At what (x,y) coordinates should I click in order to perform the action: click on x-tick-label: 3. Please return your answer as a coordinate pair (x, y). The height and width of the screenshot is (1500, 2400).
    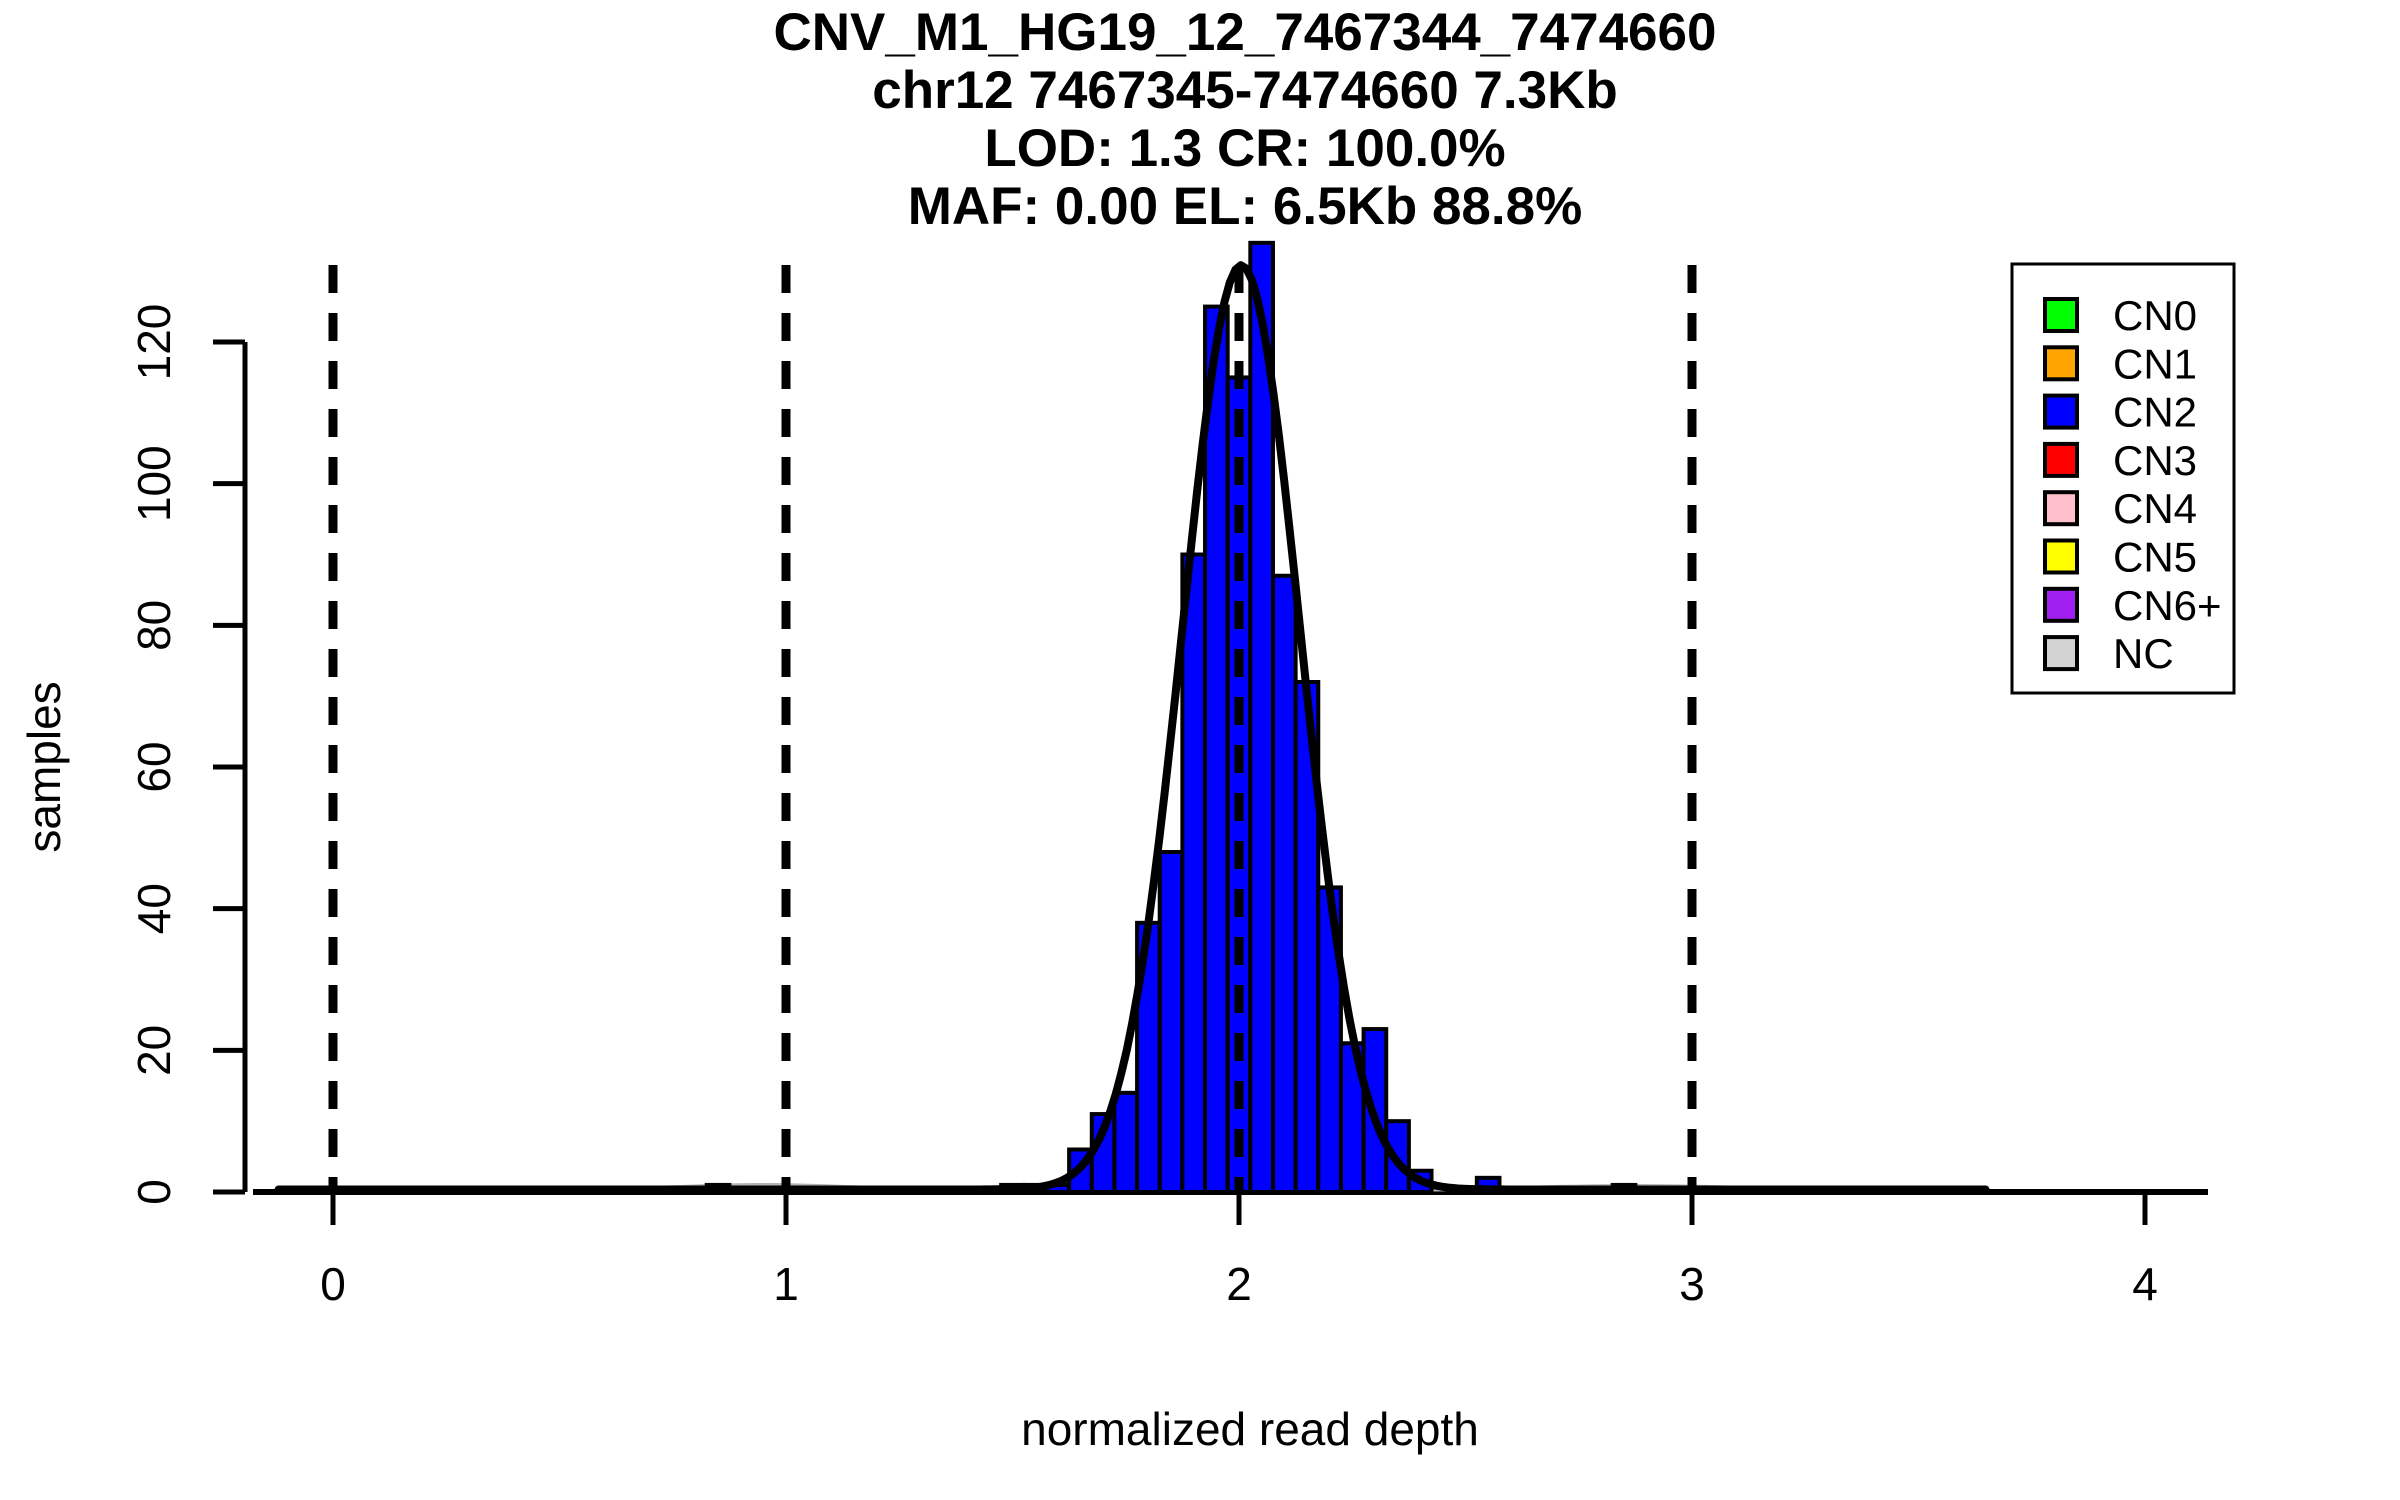
    Looking at the image, I should click on (1692, 1284).